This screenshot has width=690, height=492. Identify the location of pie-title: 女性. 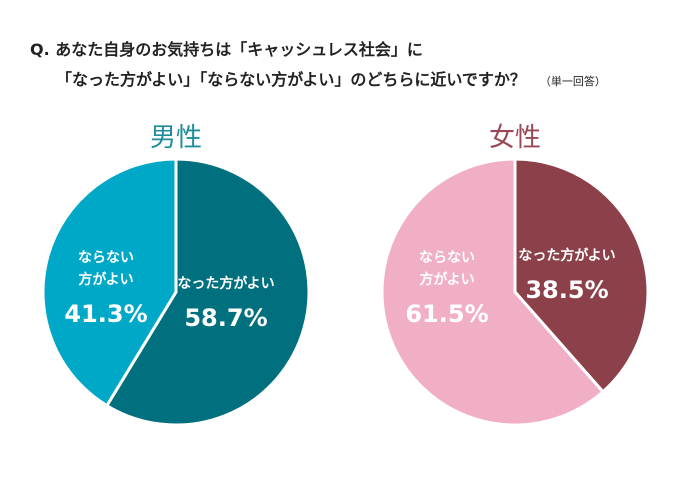
(515, 138).